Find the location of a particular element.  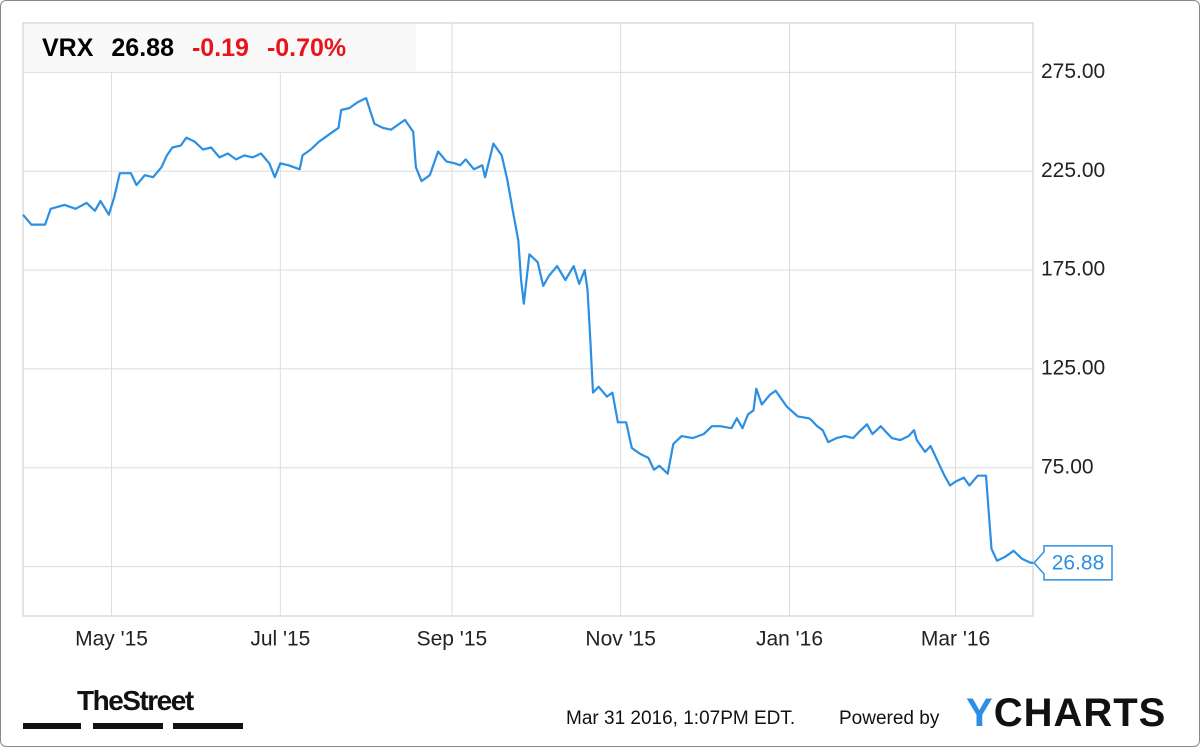

brand-logo: YCHARTS is located at coordinates (1066, 713).